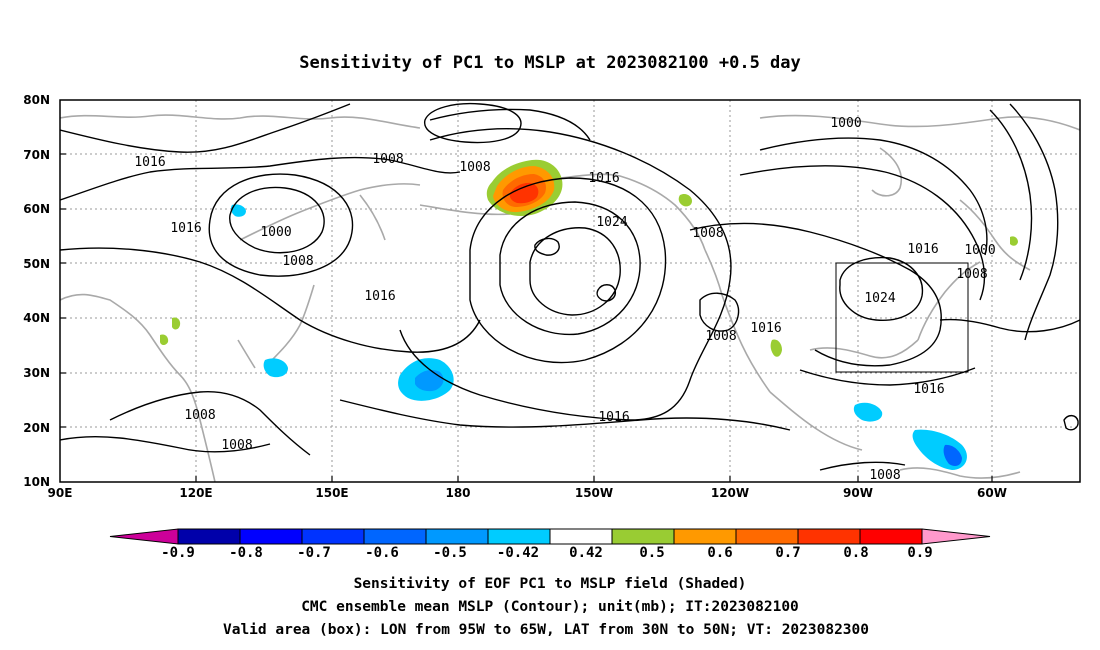 The height and width of the screenshot is (650, 1100). What do you see at coordinates (246, 553) in the screenshot?
I see `colorbar-tick-label: -0.8` at bounding box center [246, 553].